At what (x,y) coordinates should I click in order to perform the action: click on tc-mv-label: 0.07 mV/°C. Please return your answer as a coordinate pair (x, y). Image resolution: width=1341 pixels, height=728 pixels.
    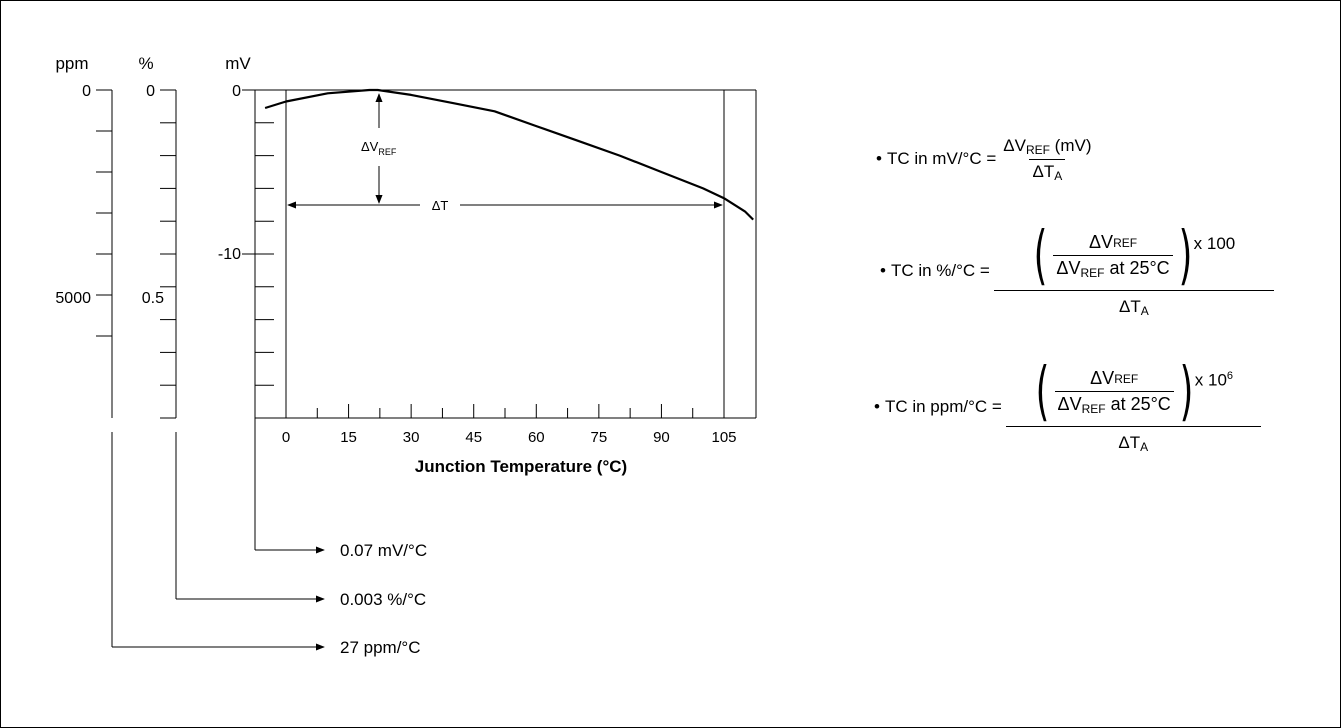
    Looking at the image, I should click on (383, 550).